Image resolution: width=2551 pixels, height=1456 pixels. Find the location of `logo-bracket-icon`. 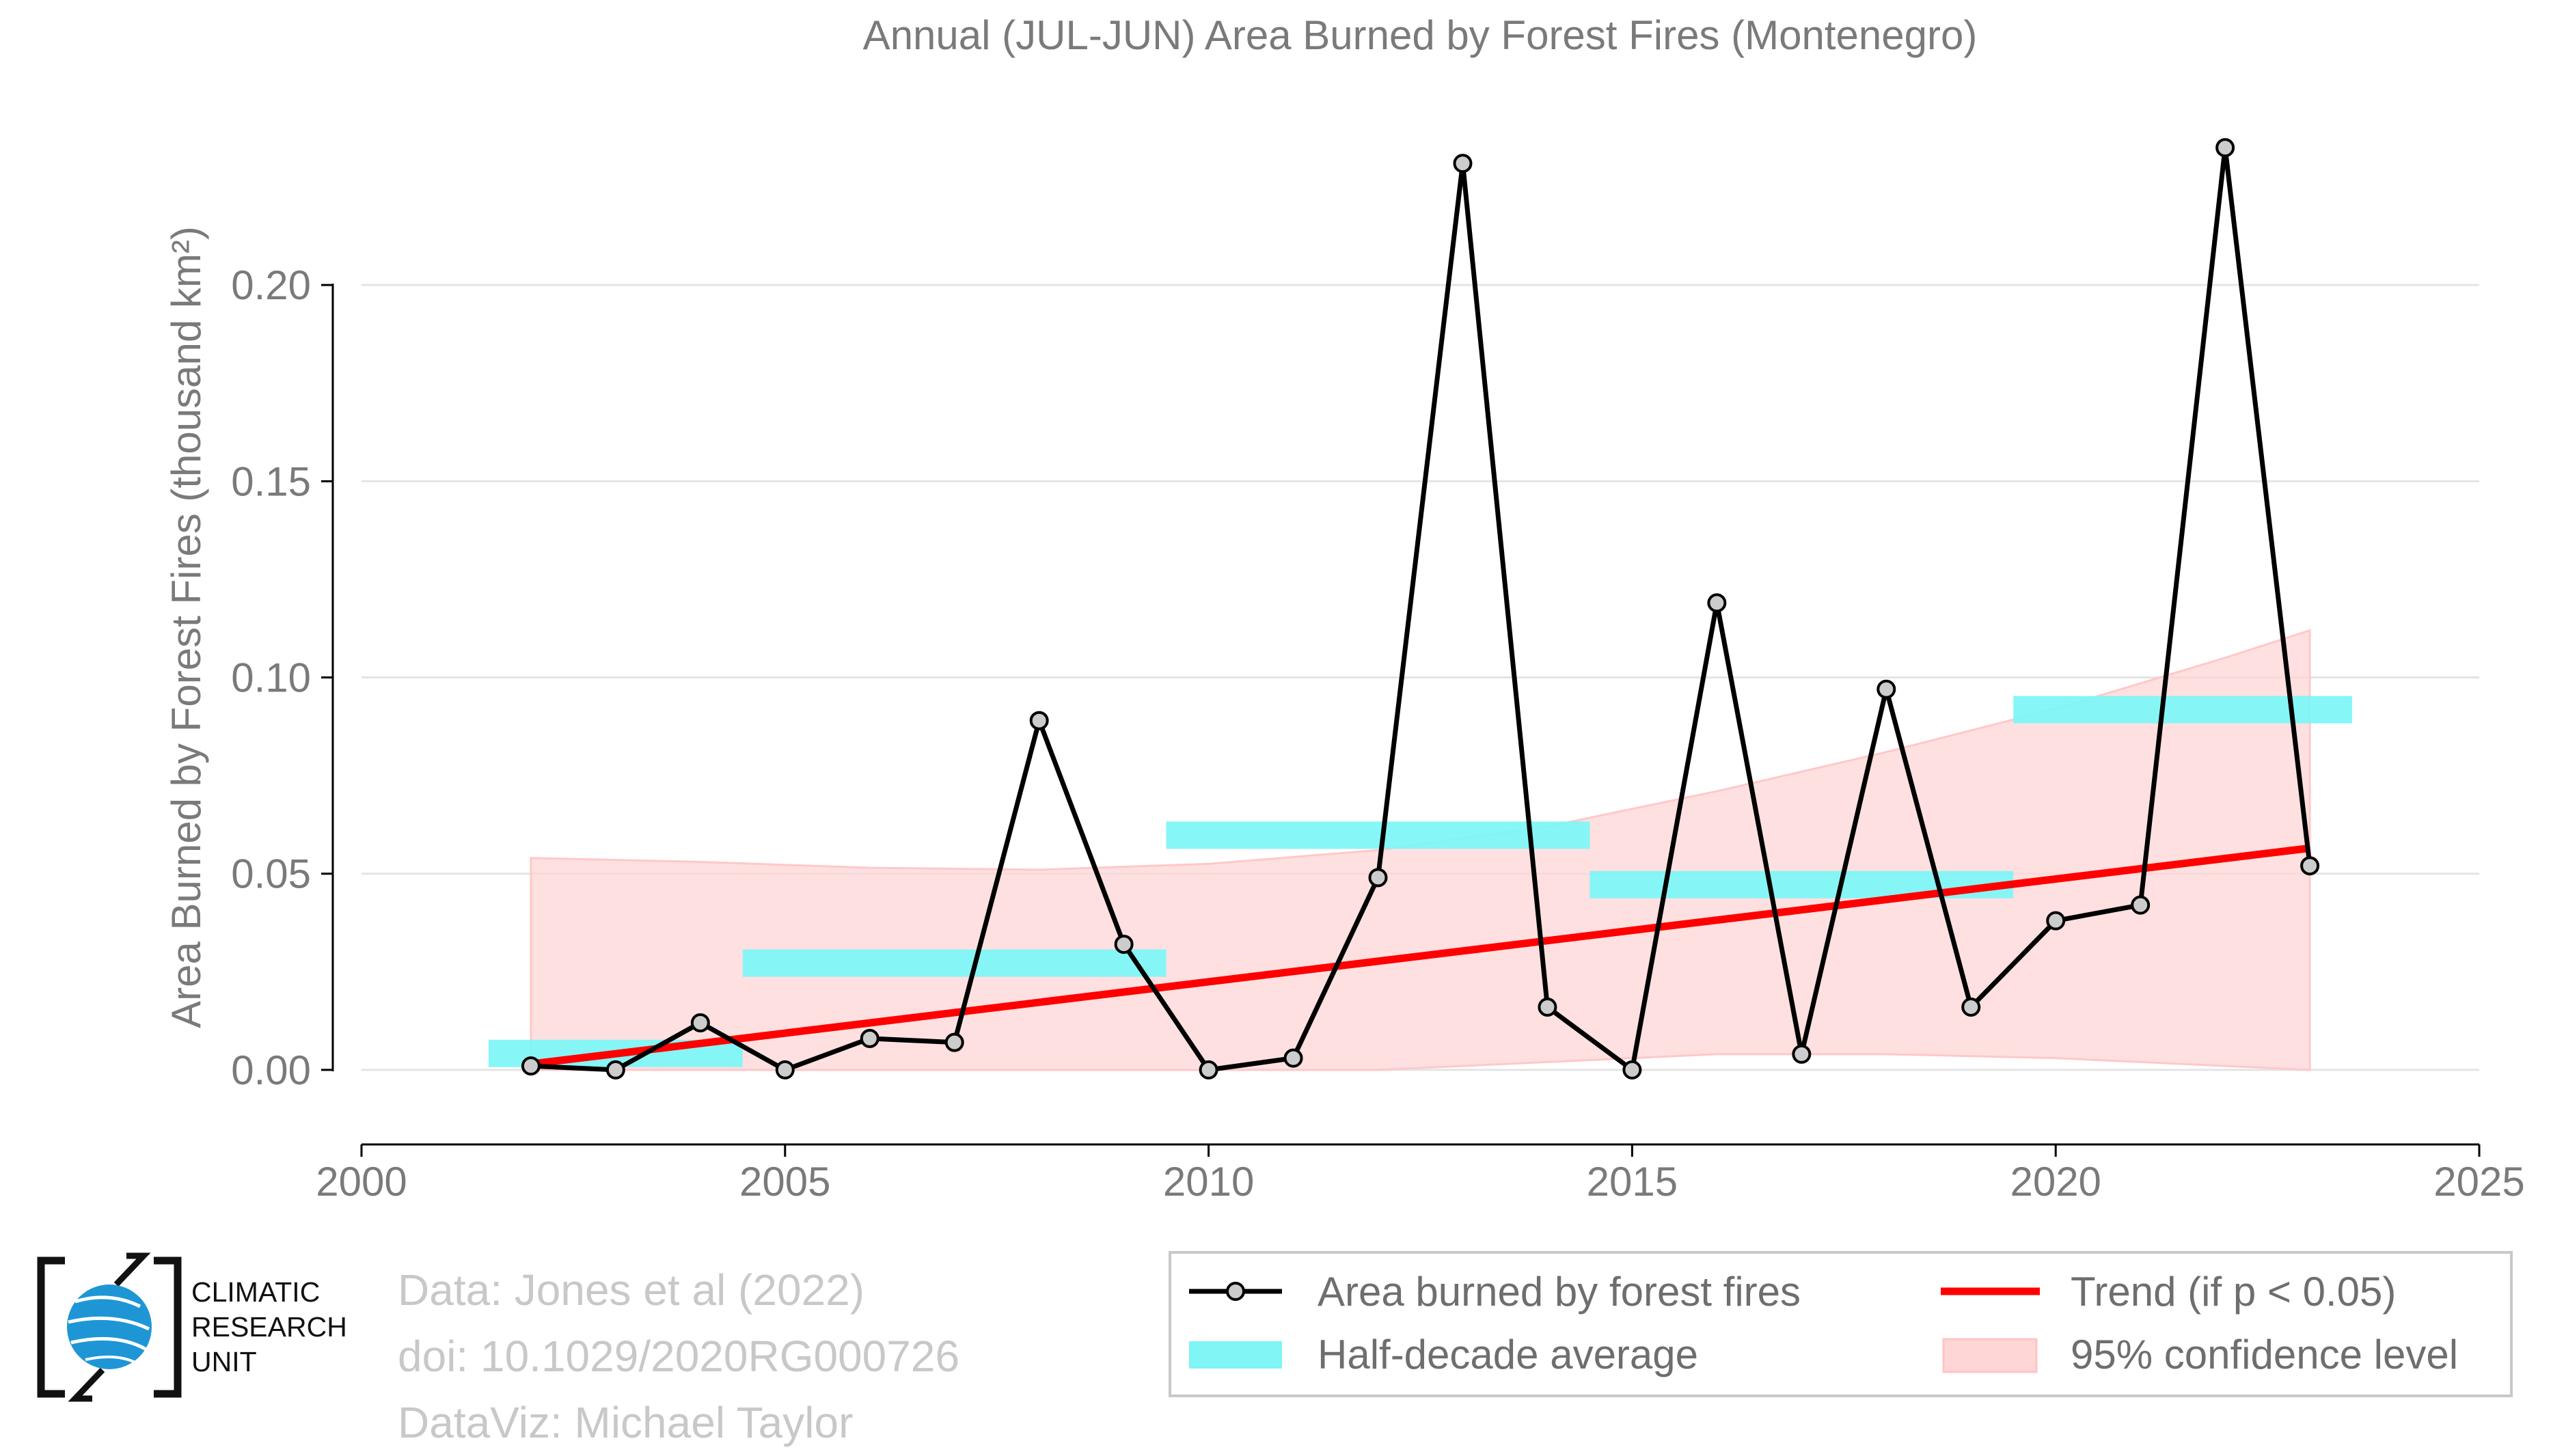

logo-bracket-icon is located at coordinates (109, 1327).